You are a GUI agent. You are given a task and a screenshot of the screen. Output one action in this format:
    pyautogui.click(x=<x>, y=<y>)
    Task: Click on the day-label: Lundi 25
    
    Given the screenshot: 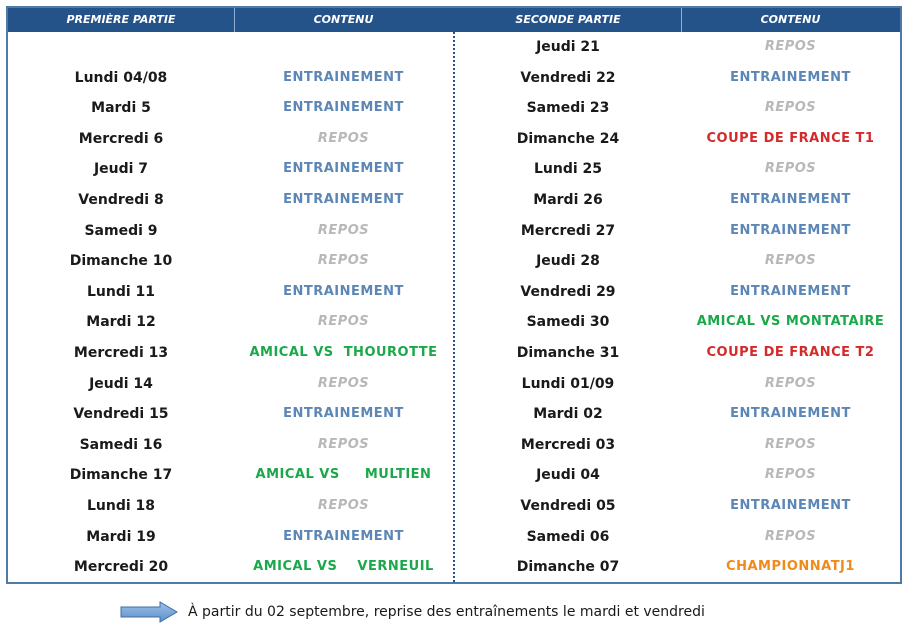 What is the action you would take?
    pyautogui.click(x=568, y=169)
    